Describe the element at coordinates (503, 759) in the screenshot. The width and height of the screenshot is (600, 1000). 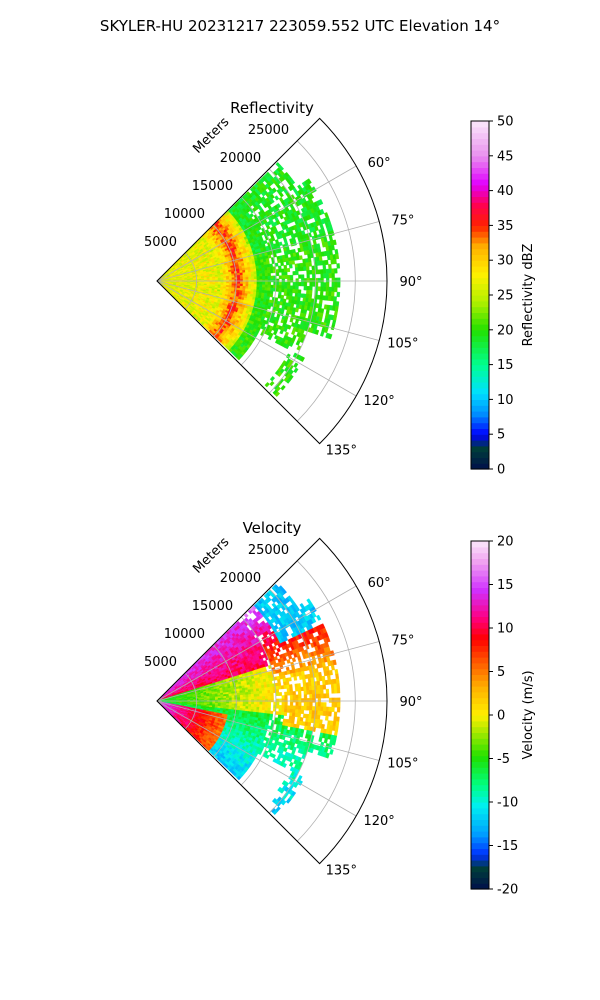
I see `colorbar-tick-label: -5` at that location.